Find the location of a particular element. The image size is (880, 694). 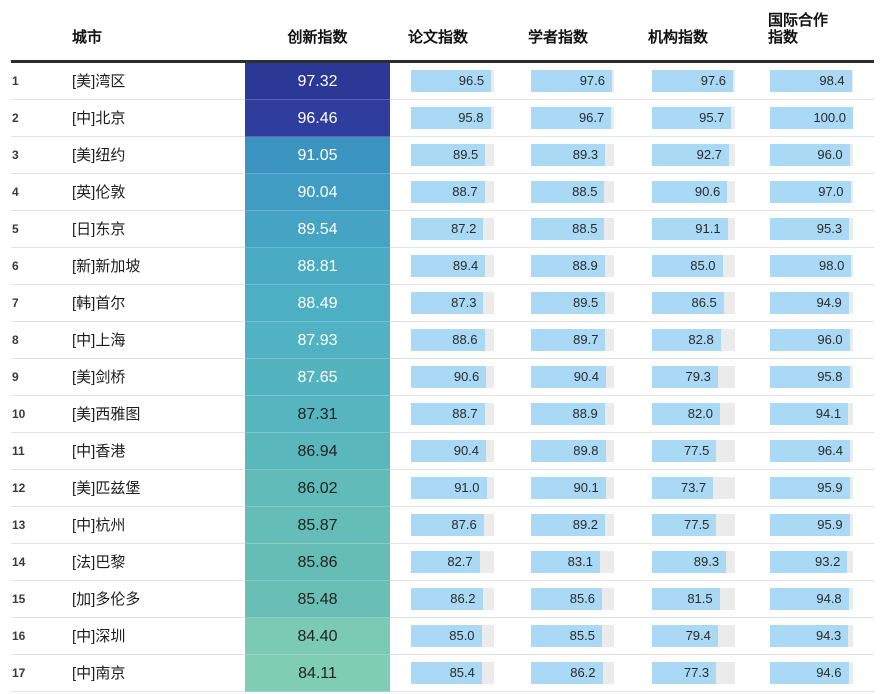

intl-value: 94.3 is located at coordinates (828, 635).